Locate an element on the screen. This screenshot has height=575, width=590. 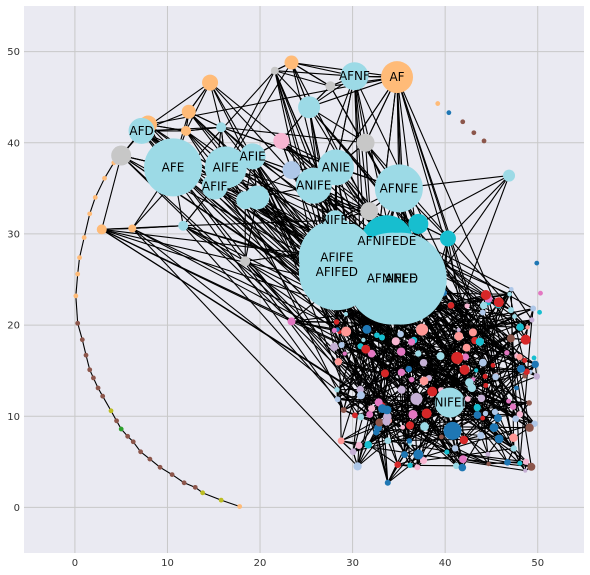
y-tick-label: 50 is located at coordinates (13, 52).